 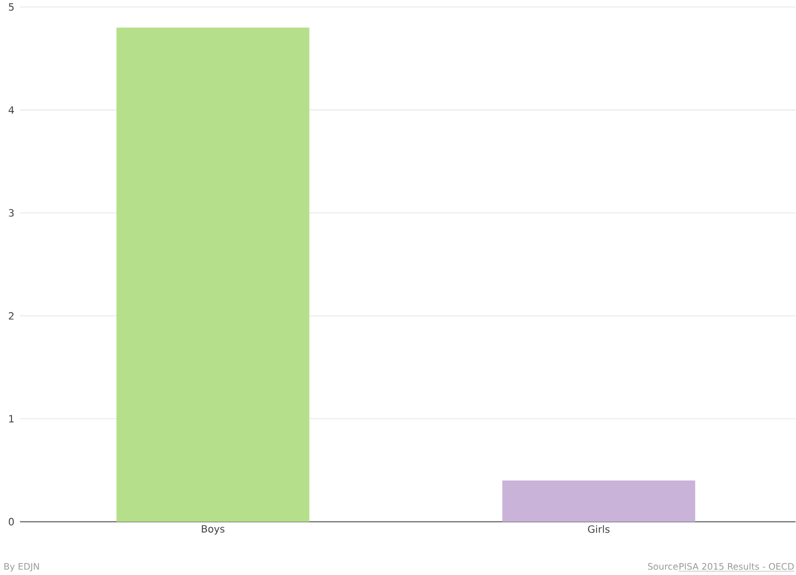 What do you see at coordinates (11, 110) in the screenshot?
I see `y-tick-label: 4` at bounding box center [11, 110].